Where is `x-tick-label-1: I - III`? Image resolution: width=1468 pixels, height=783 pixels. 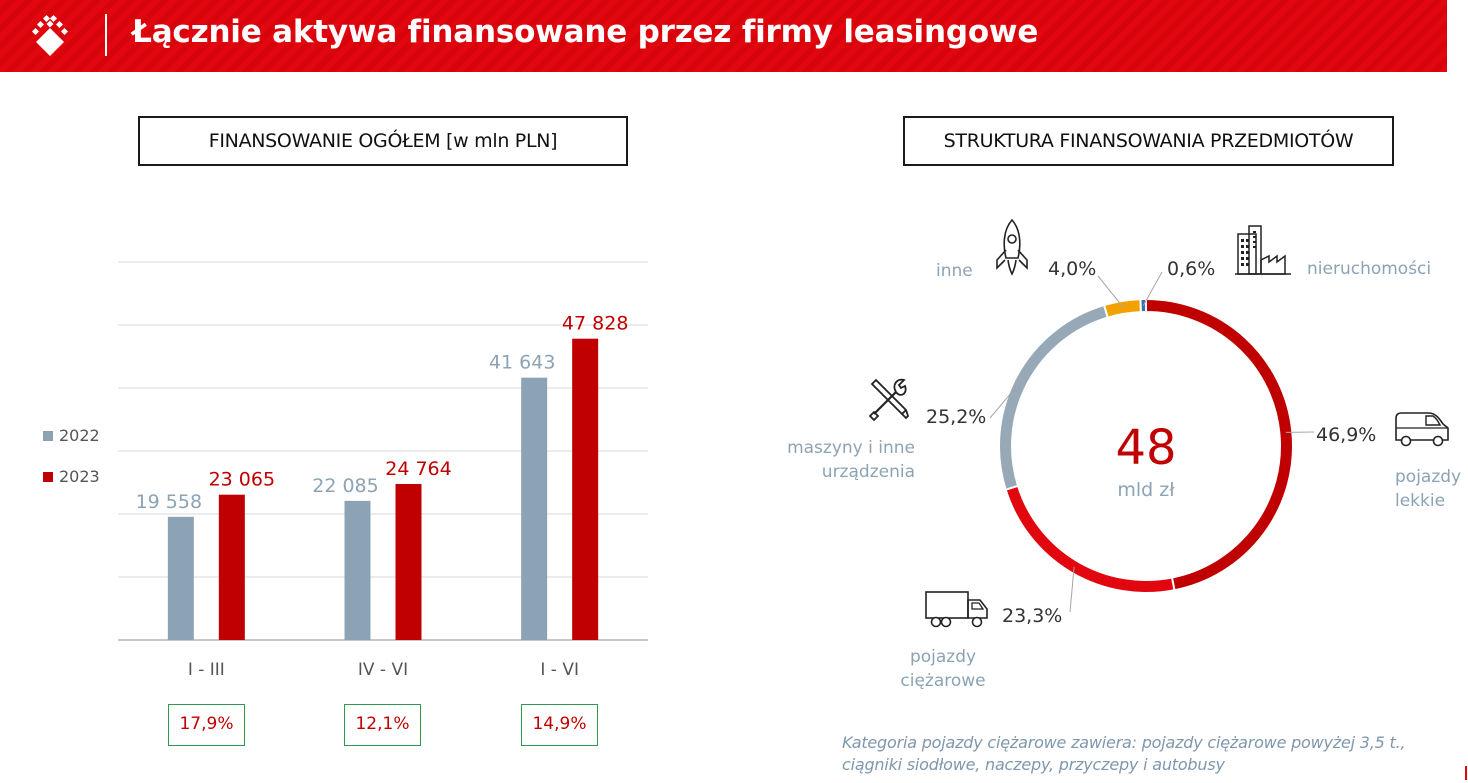
x-tick-label-1: I - III is located at coordinates (206, 670).